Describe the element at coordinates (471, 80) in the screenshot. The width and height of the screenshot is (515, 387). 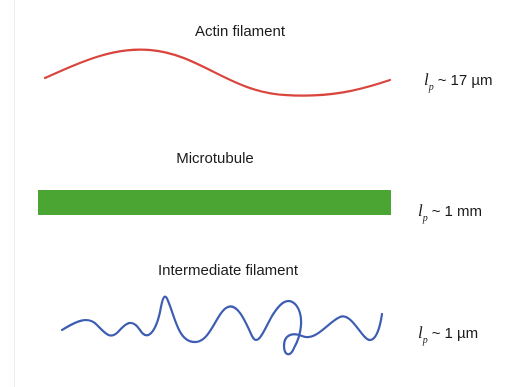
I see `actin-persistence-value: 17 µm` at that location.